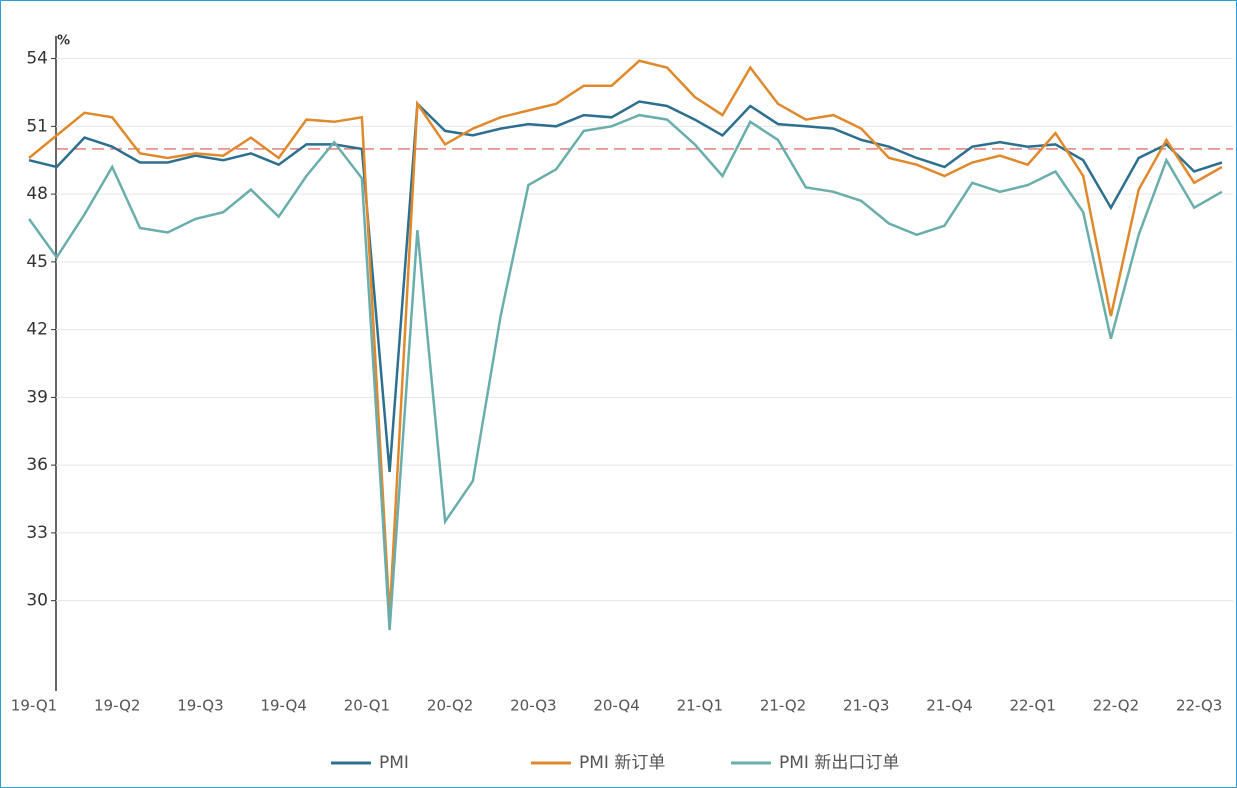 This screenshot has height=788, width=1237. I want to click on x-tick-label: 20-Q3, so click(533, 706).